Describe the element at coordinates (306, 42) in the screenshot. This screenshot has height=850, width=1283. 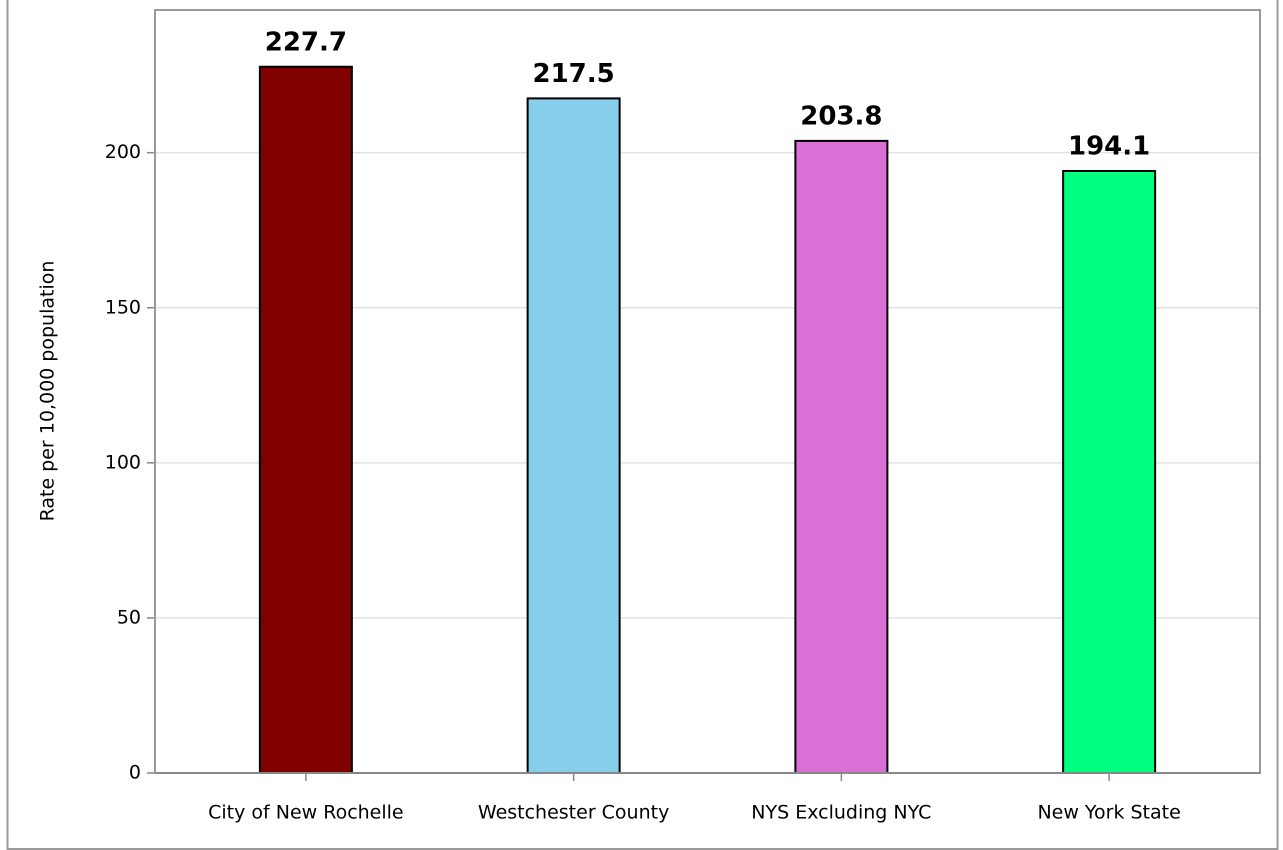
I see `value-label: 227.7` at that location.